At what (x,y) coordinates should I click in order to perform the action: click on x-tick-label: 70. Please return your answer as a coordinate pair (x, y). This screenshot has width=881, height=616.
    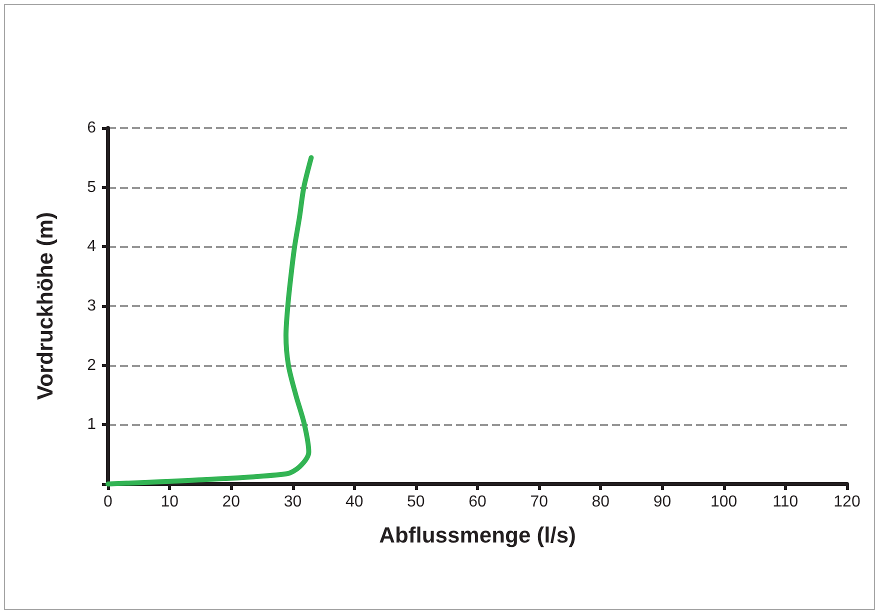
    Looking at the image, I should click on (539, 502).